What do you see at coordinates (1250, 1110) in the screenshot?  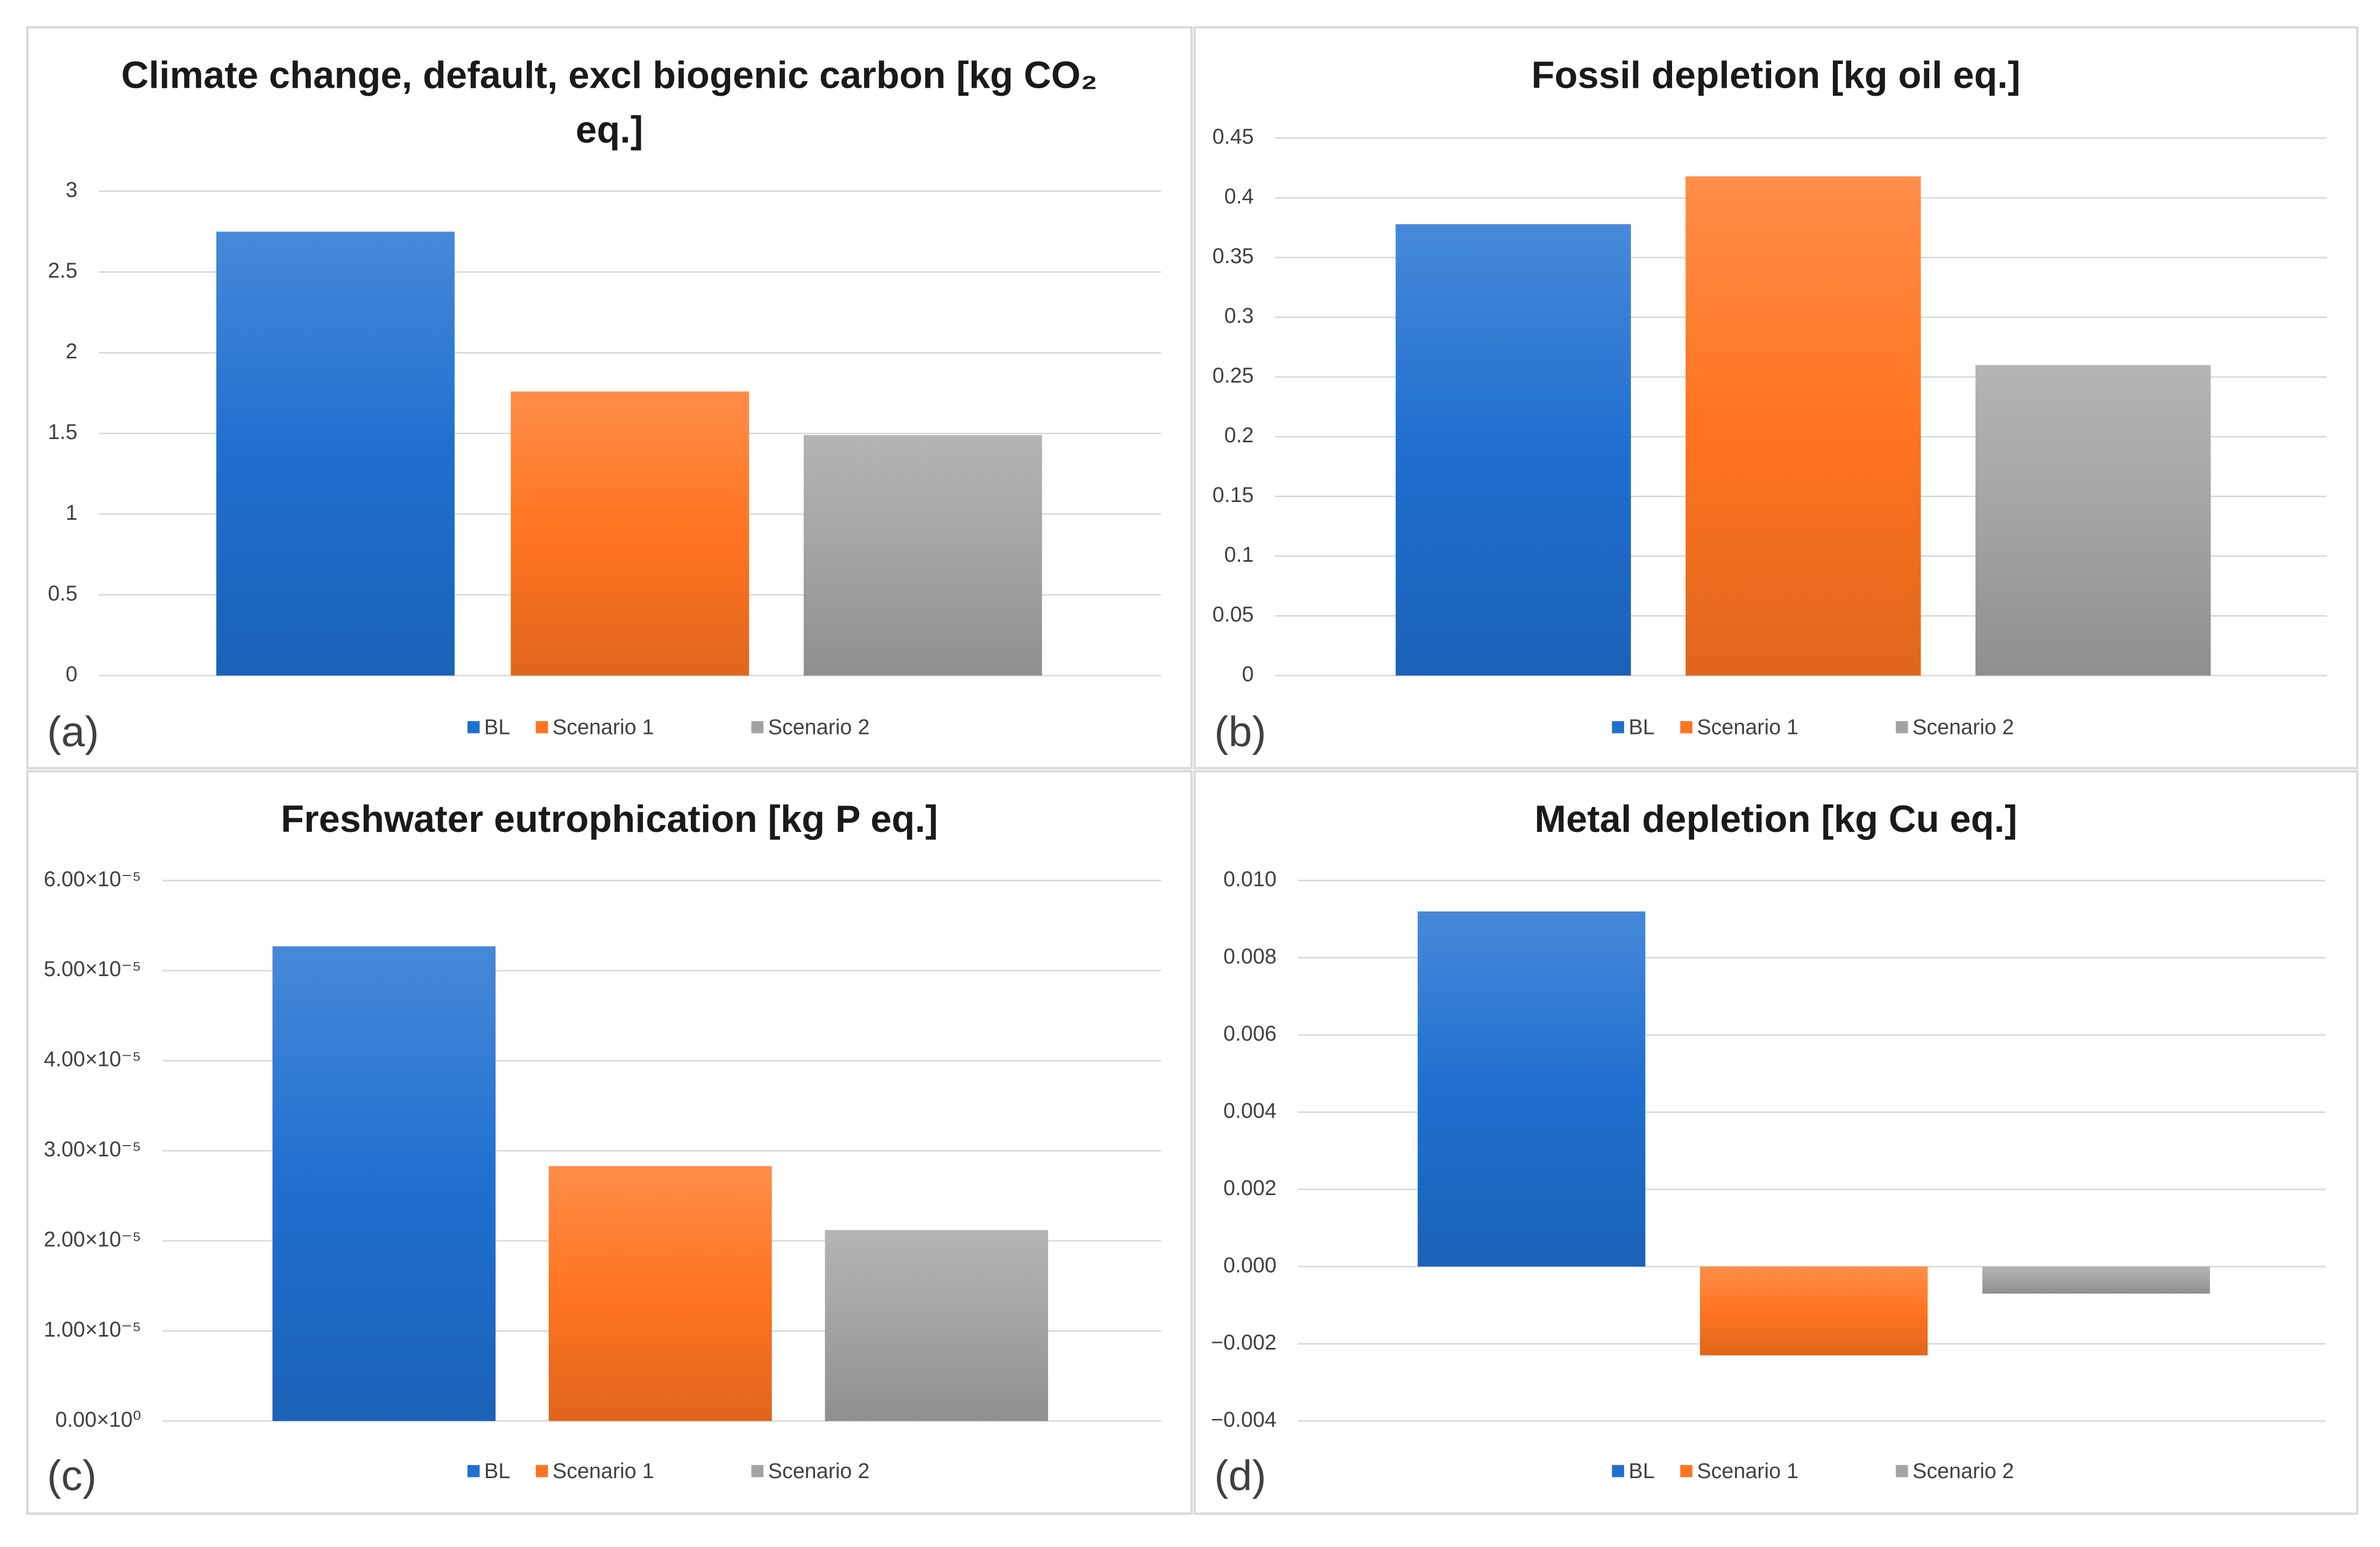 I see `y-tick-label: 0.004` at bounding box center [1250, 1110].